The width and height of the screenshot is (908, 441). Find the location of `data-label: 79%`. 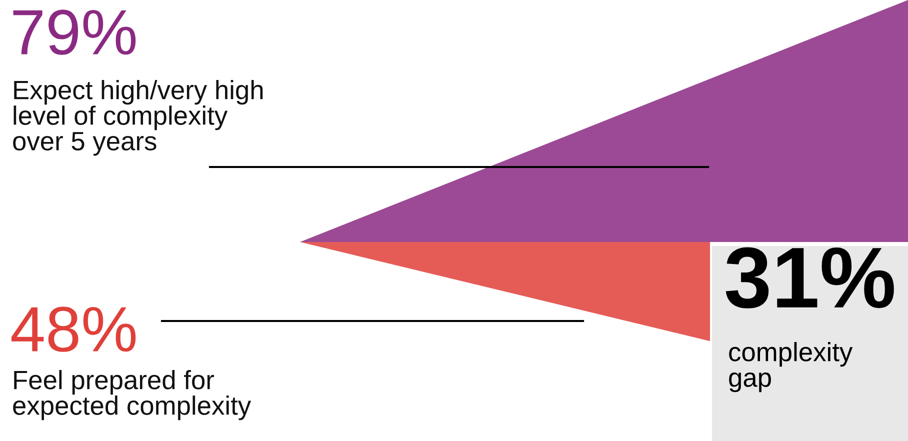

data-label: 79% is located at coordinates (74, 32).